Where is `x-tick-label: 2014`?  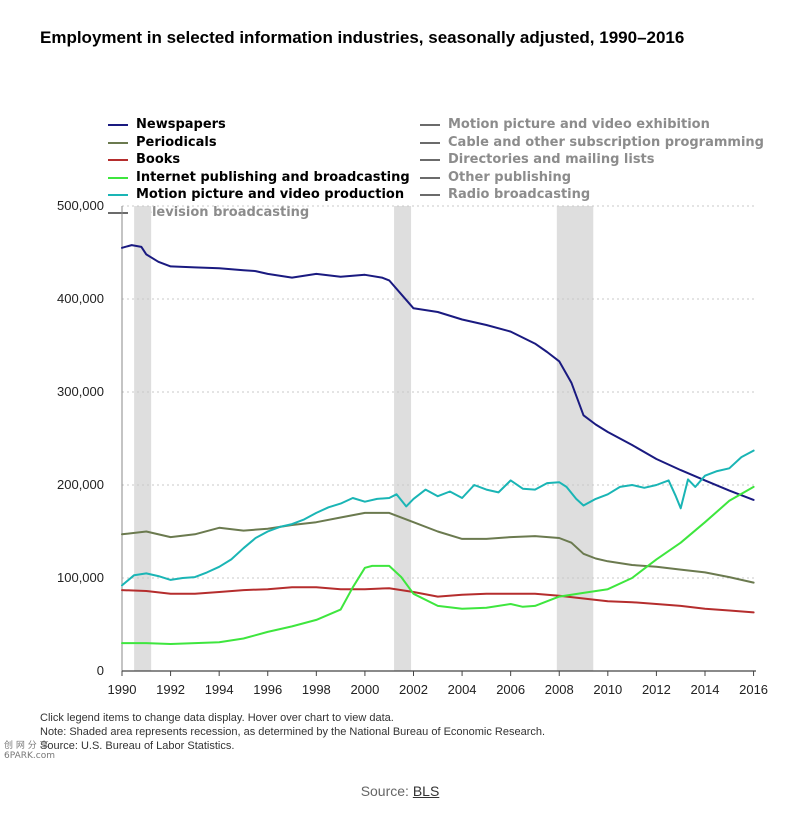 x-tick-label: 2014 is located at coordinates (705, 689).